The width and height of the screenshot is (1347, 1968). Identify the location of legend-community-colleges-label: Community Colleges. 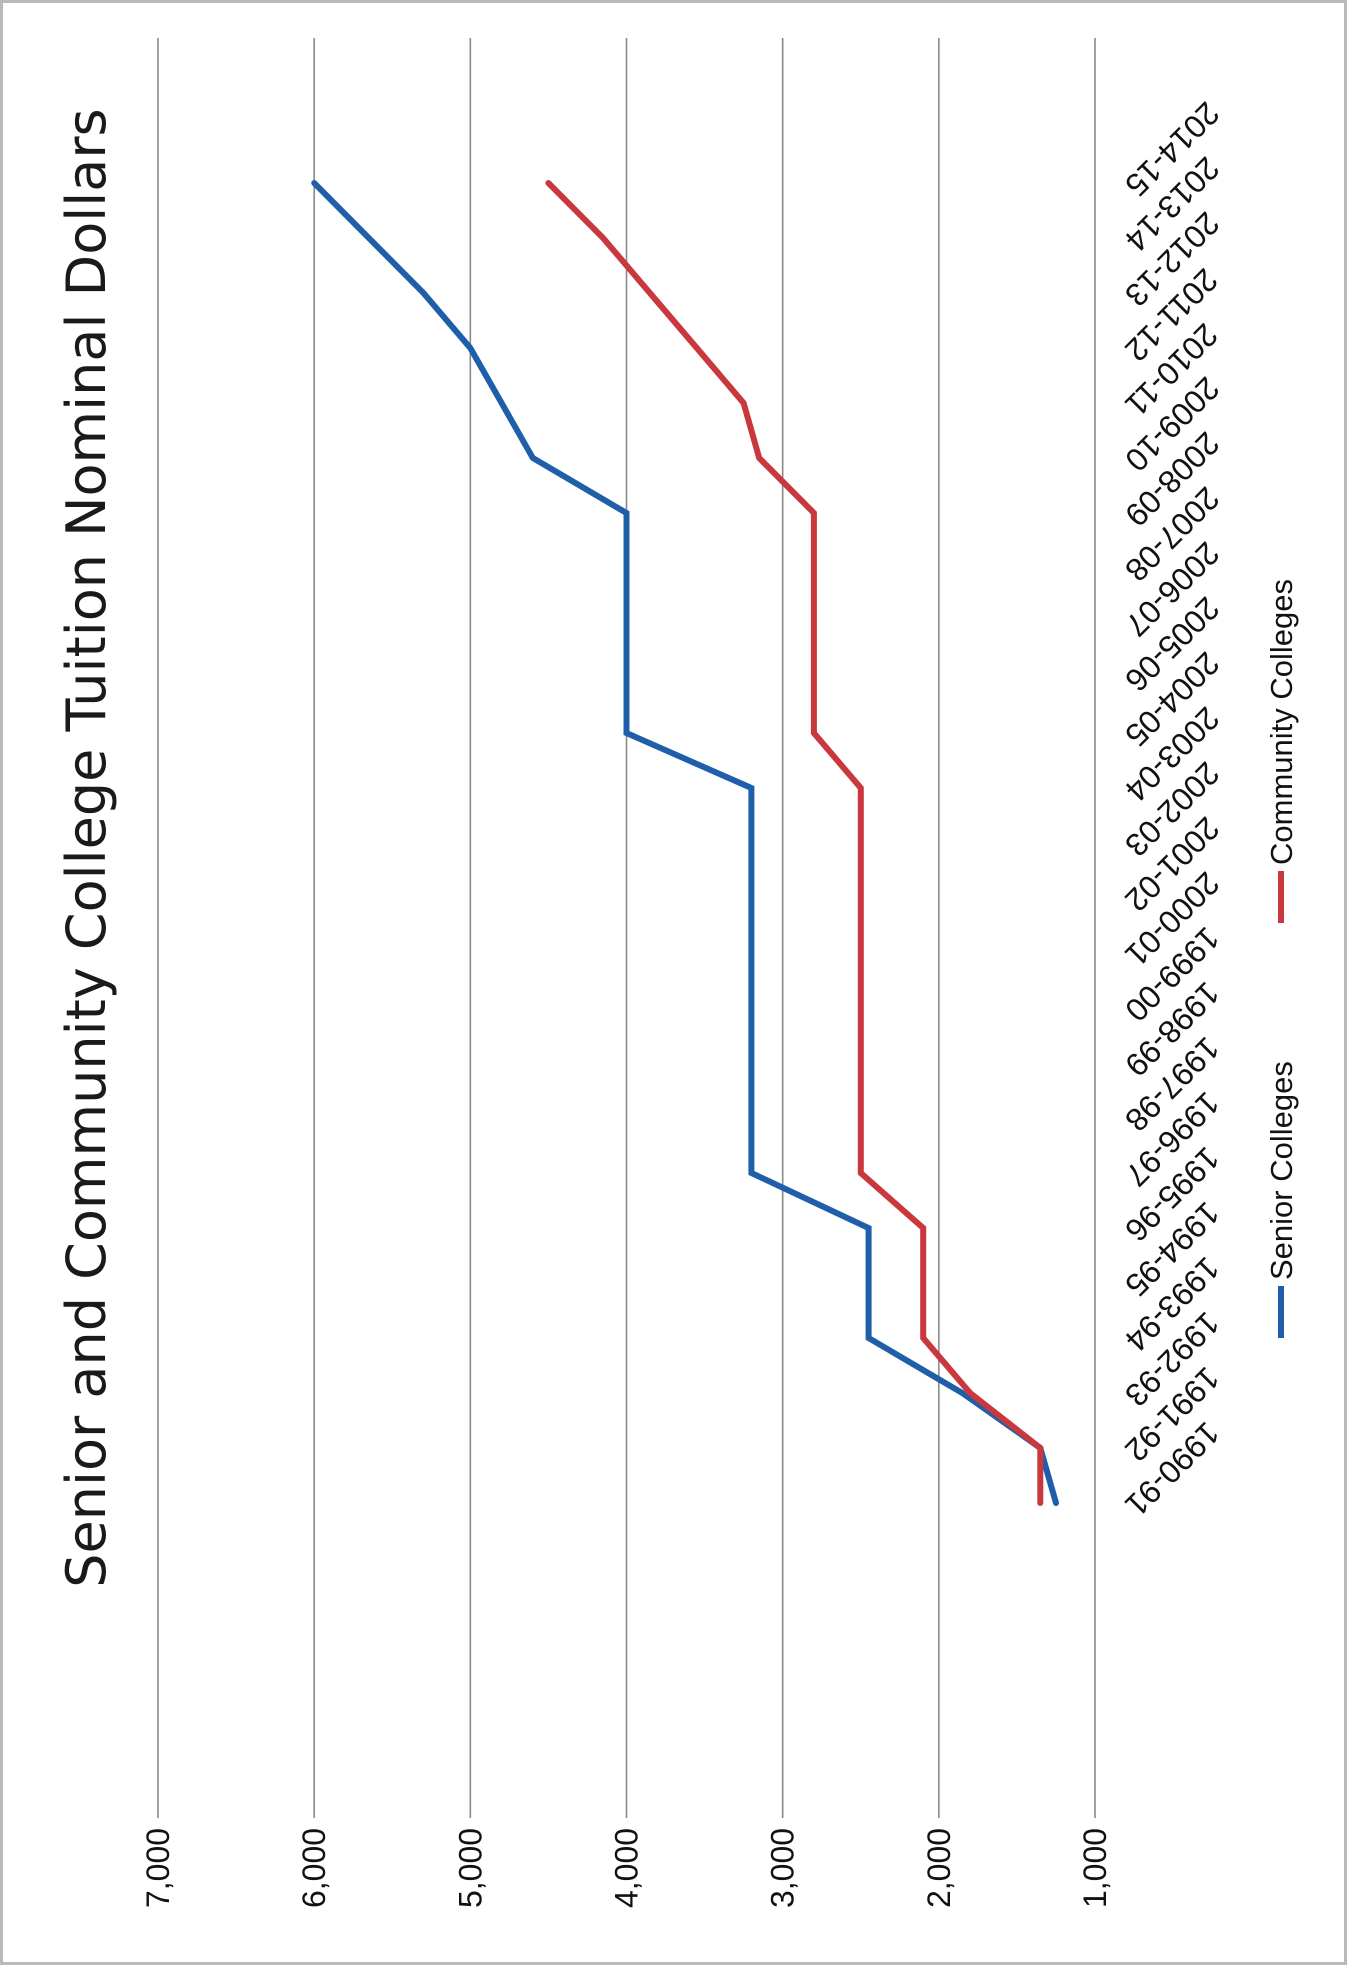
(1281, 722).